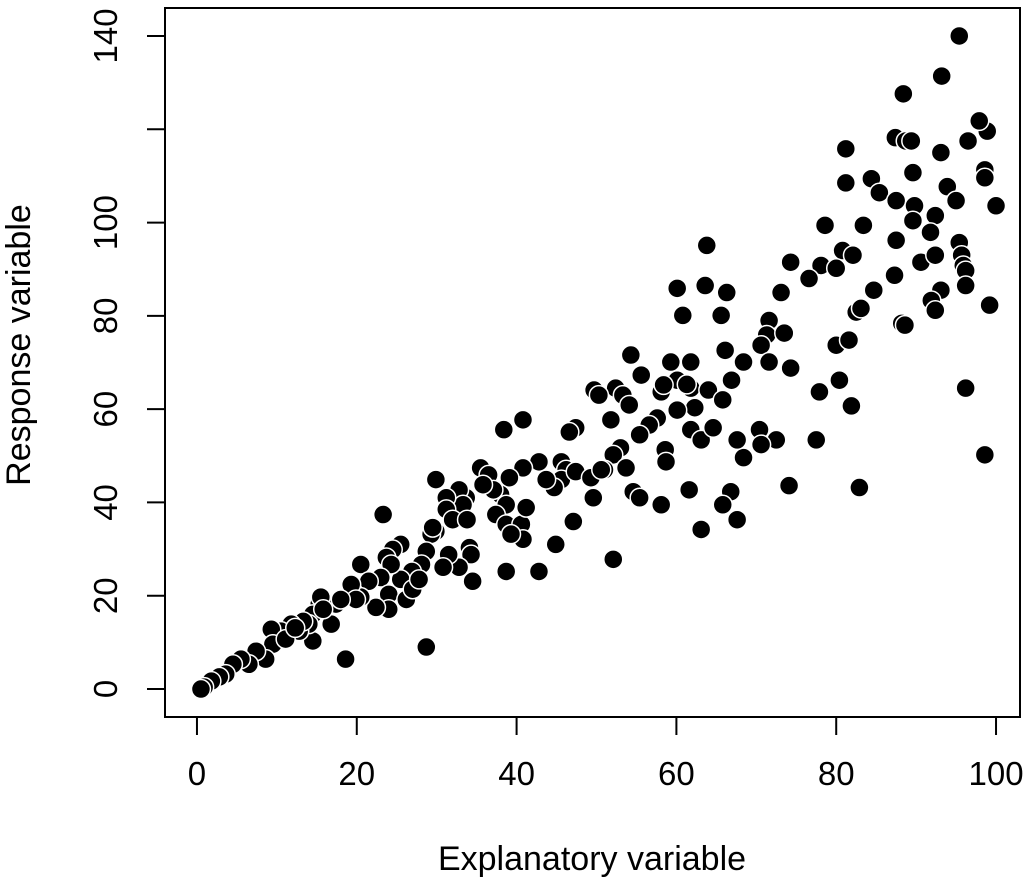 Image resolution: width=1029 pixels, height=883 pixels. I want to click on x-tick-label: 100, so click(995, 773).